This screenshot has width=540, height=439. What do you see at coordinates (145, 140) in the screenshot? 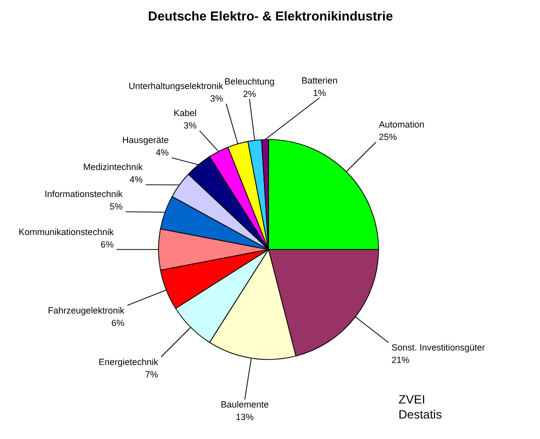
I see `slice-label: Hausgeräte` at bounding box center [145, 140].